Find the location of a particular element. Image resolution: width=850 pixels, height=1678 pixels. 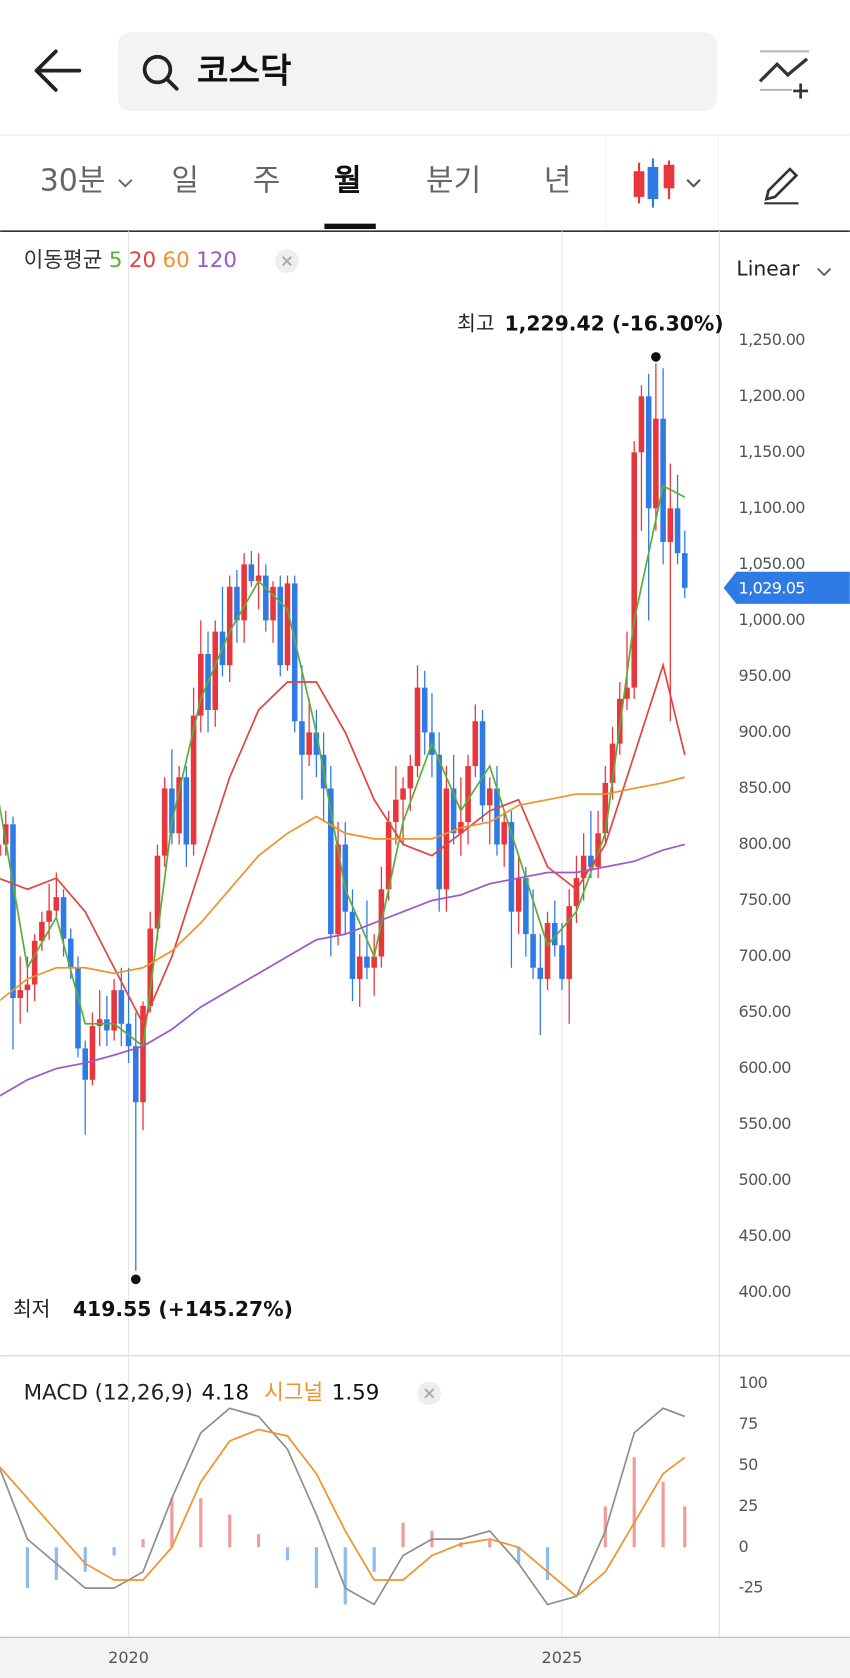

y-tick-label: 1,100.00 is located at coordinates (772, 507).